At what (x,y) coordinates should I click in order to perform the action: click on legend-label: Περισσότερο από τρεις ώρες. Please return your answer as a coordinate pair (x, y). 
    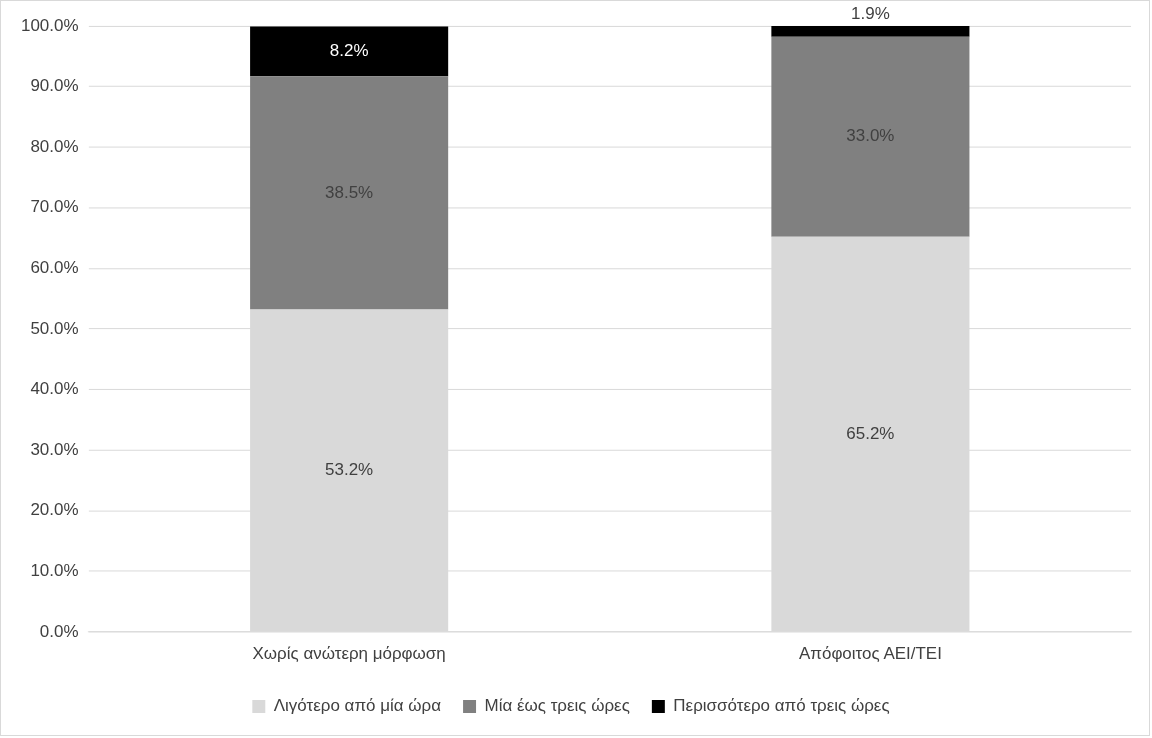
    Looking at the image, I should click on (781, 706).